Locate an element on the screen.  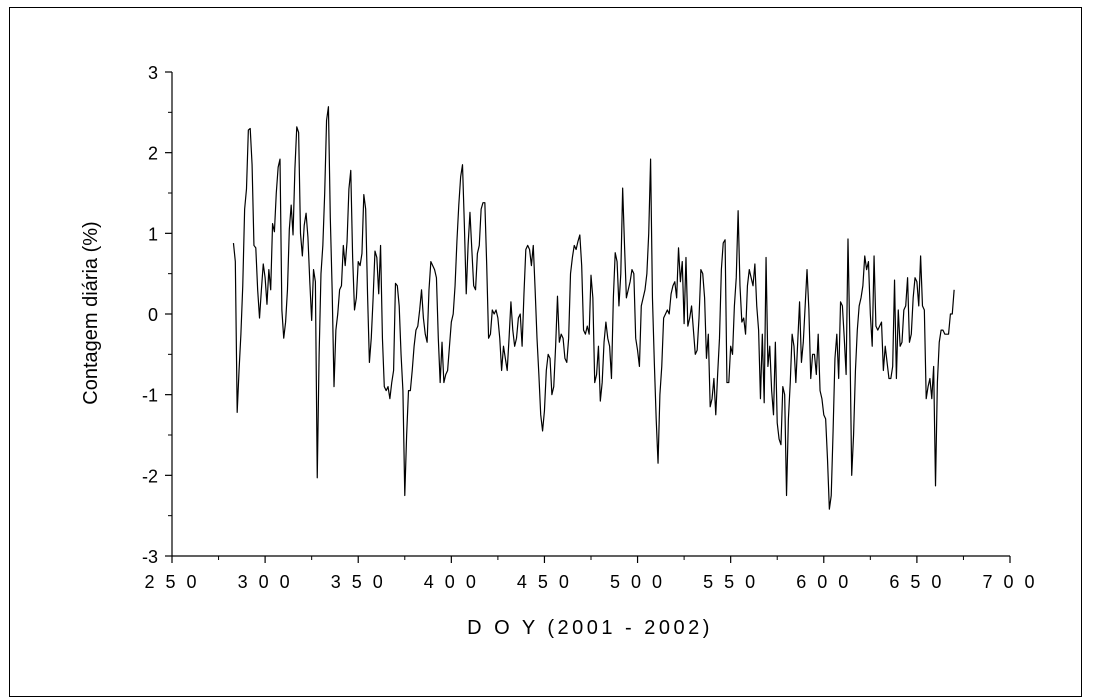
x-tick-label: 5 0 0 is located at coordinates (637, 582).